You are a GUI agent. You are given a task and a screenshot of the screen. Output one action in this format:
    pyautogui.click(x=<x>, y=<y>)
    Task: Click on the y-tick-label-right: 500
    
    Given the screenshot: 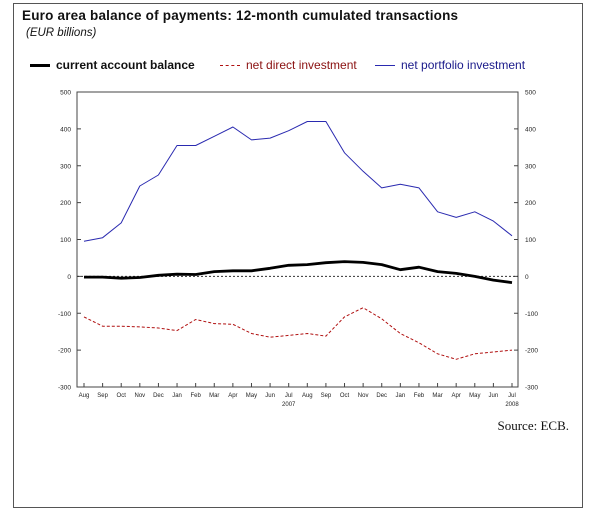 What is the action you would take?
    pyautogui.click(x=530, y=93)
    